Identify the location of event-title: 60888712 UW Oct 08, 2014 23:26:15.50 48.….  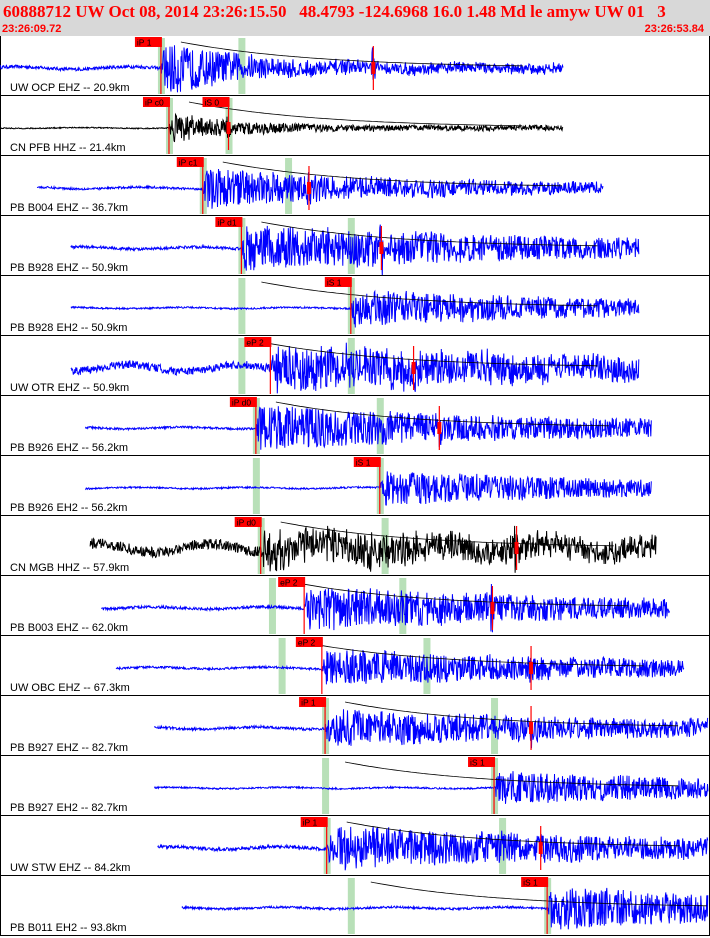
(334, 11).